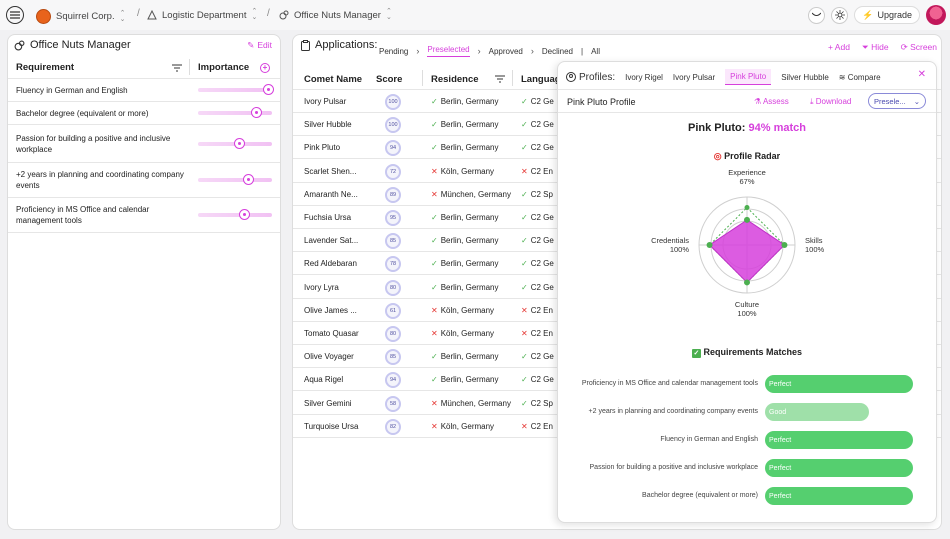 This screenshot has height=539, width=950. I want to click on department-name: Logistic Department, so click(204, 15).